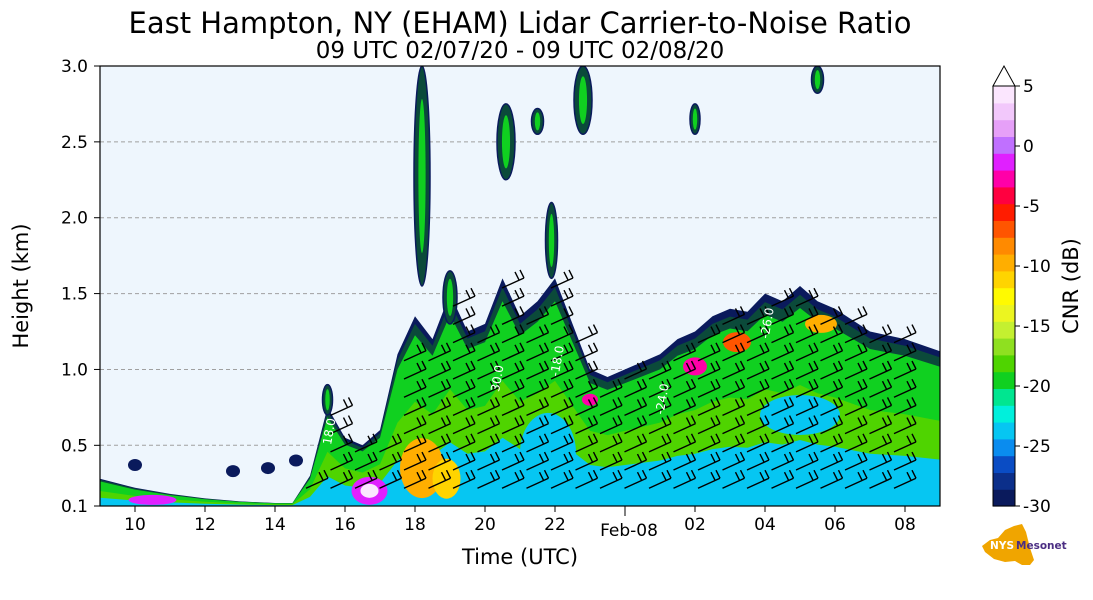 This screenshot has height=600, width=1093. I want to click on contour-label: 30.0, so click(497, 378).